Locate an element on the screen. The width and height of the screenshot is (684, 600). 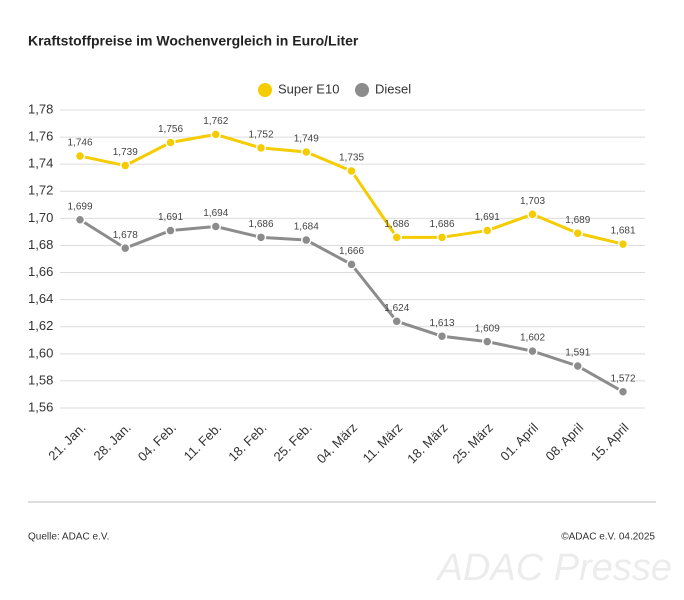
value-label: 1,624 is located at coordinates (396, 308).